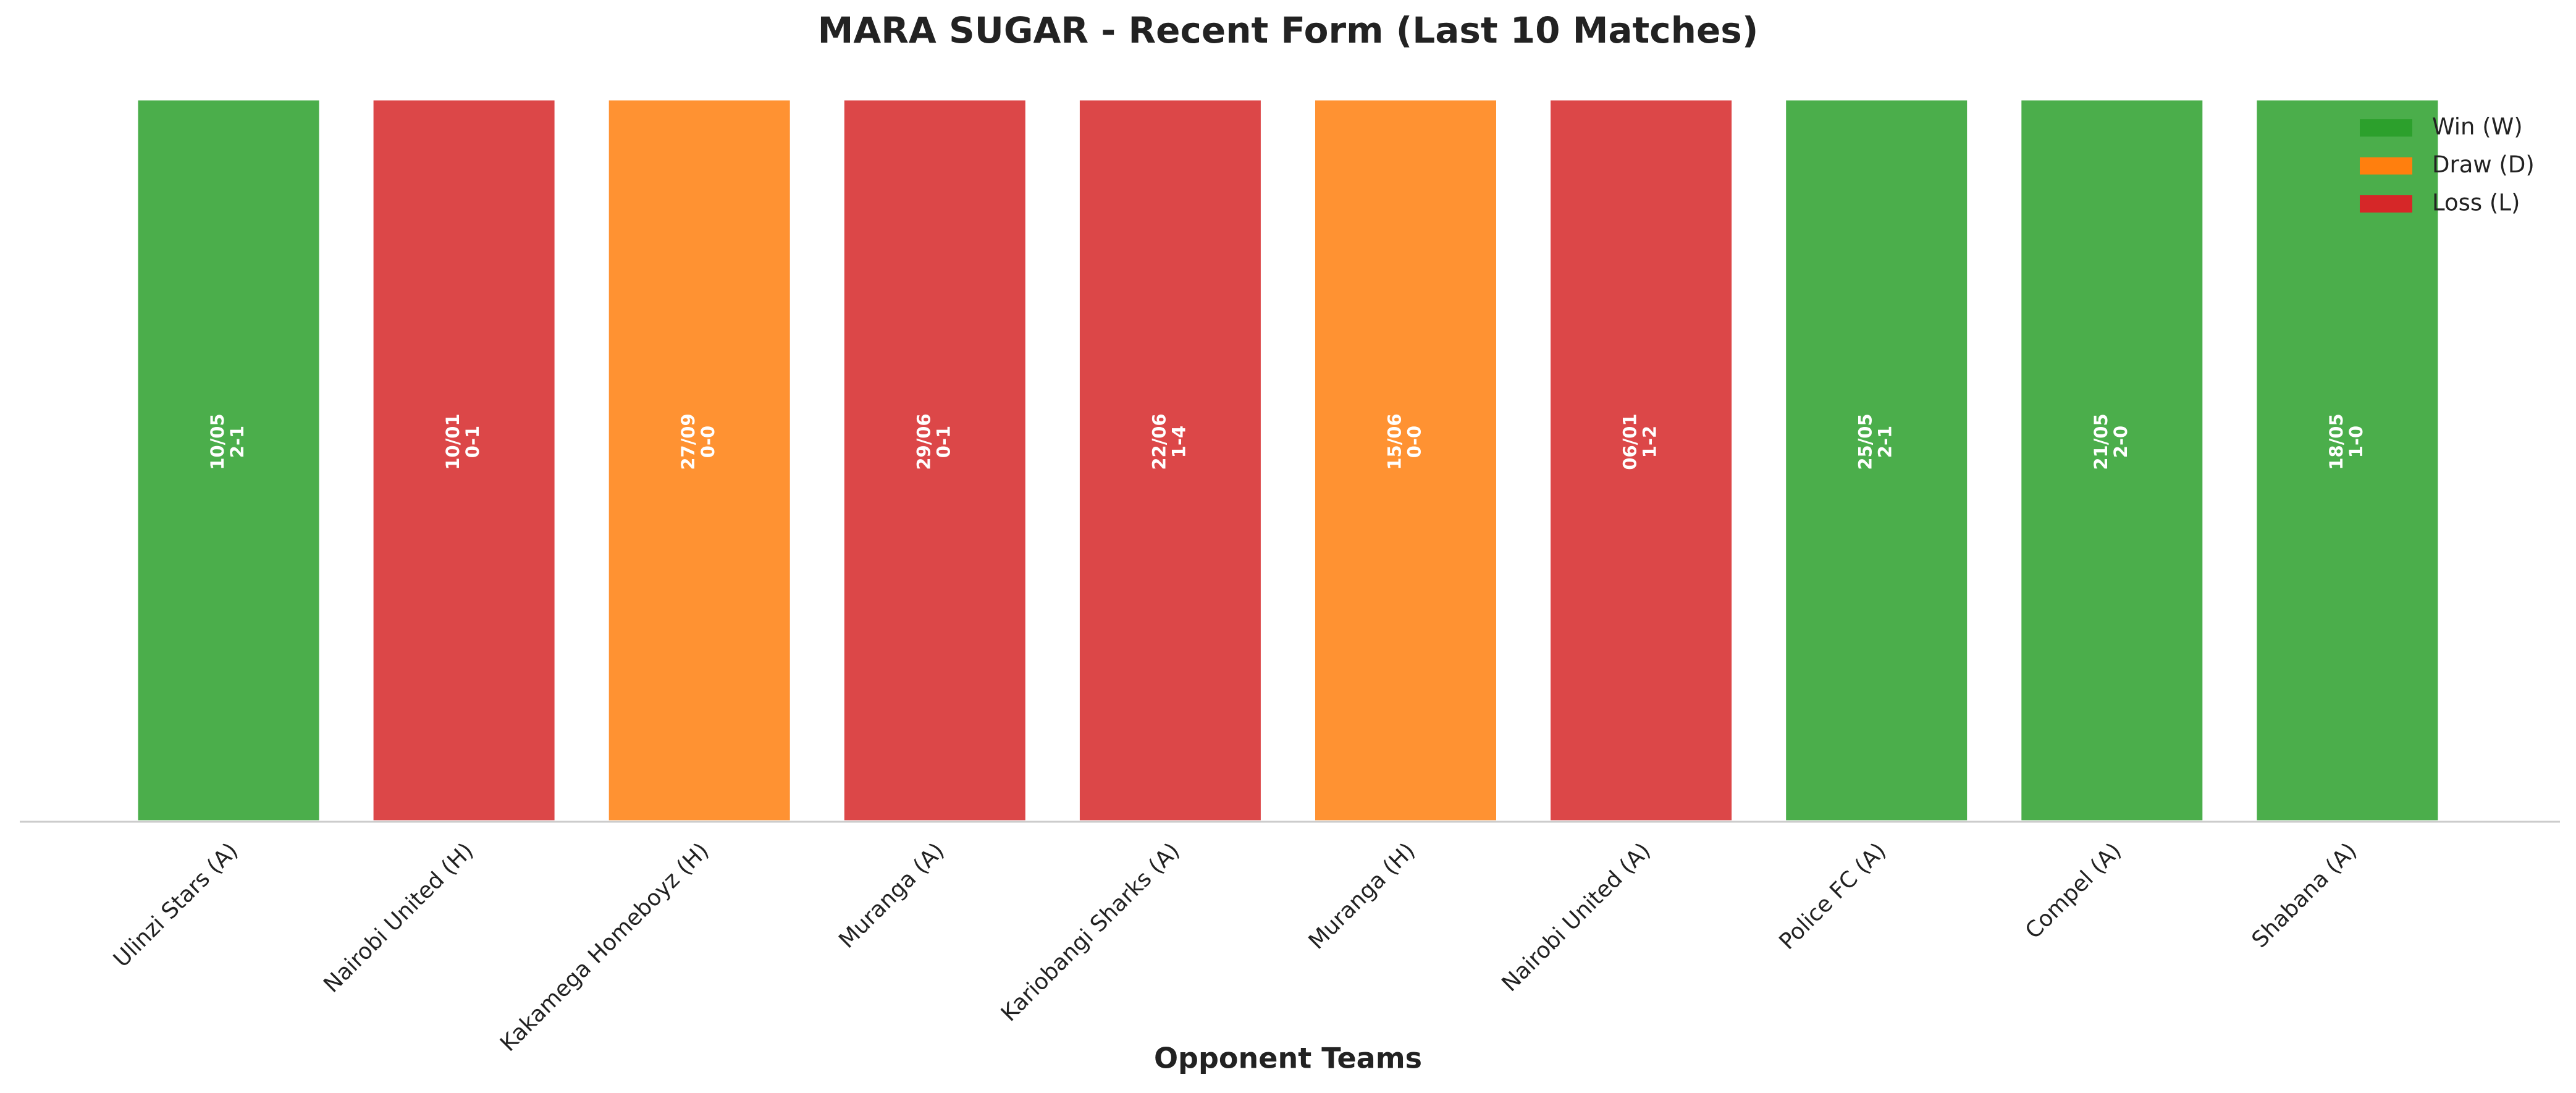 The image size is (2576, 1093). I want to click on legend-label: Draw (D), so click(2483, 165).